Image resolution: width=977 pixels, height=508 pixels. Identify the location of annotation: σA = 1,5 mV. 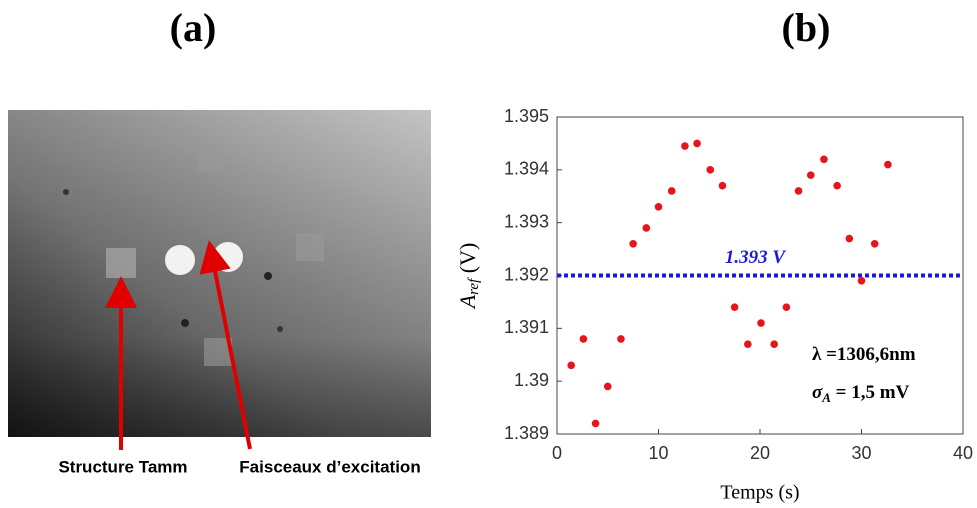
(861, 393).